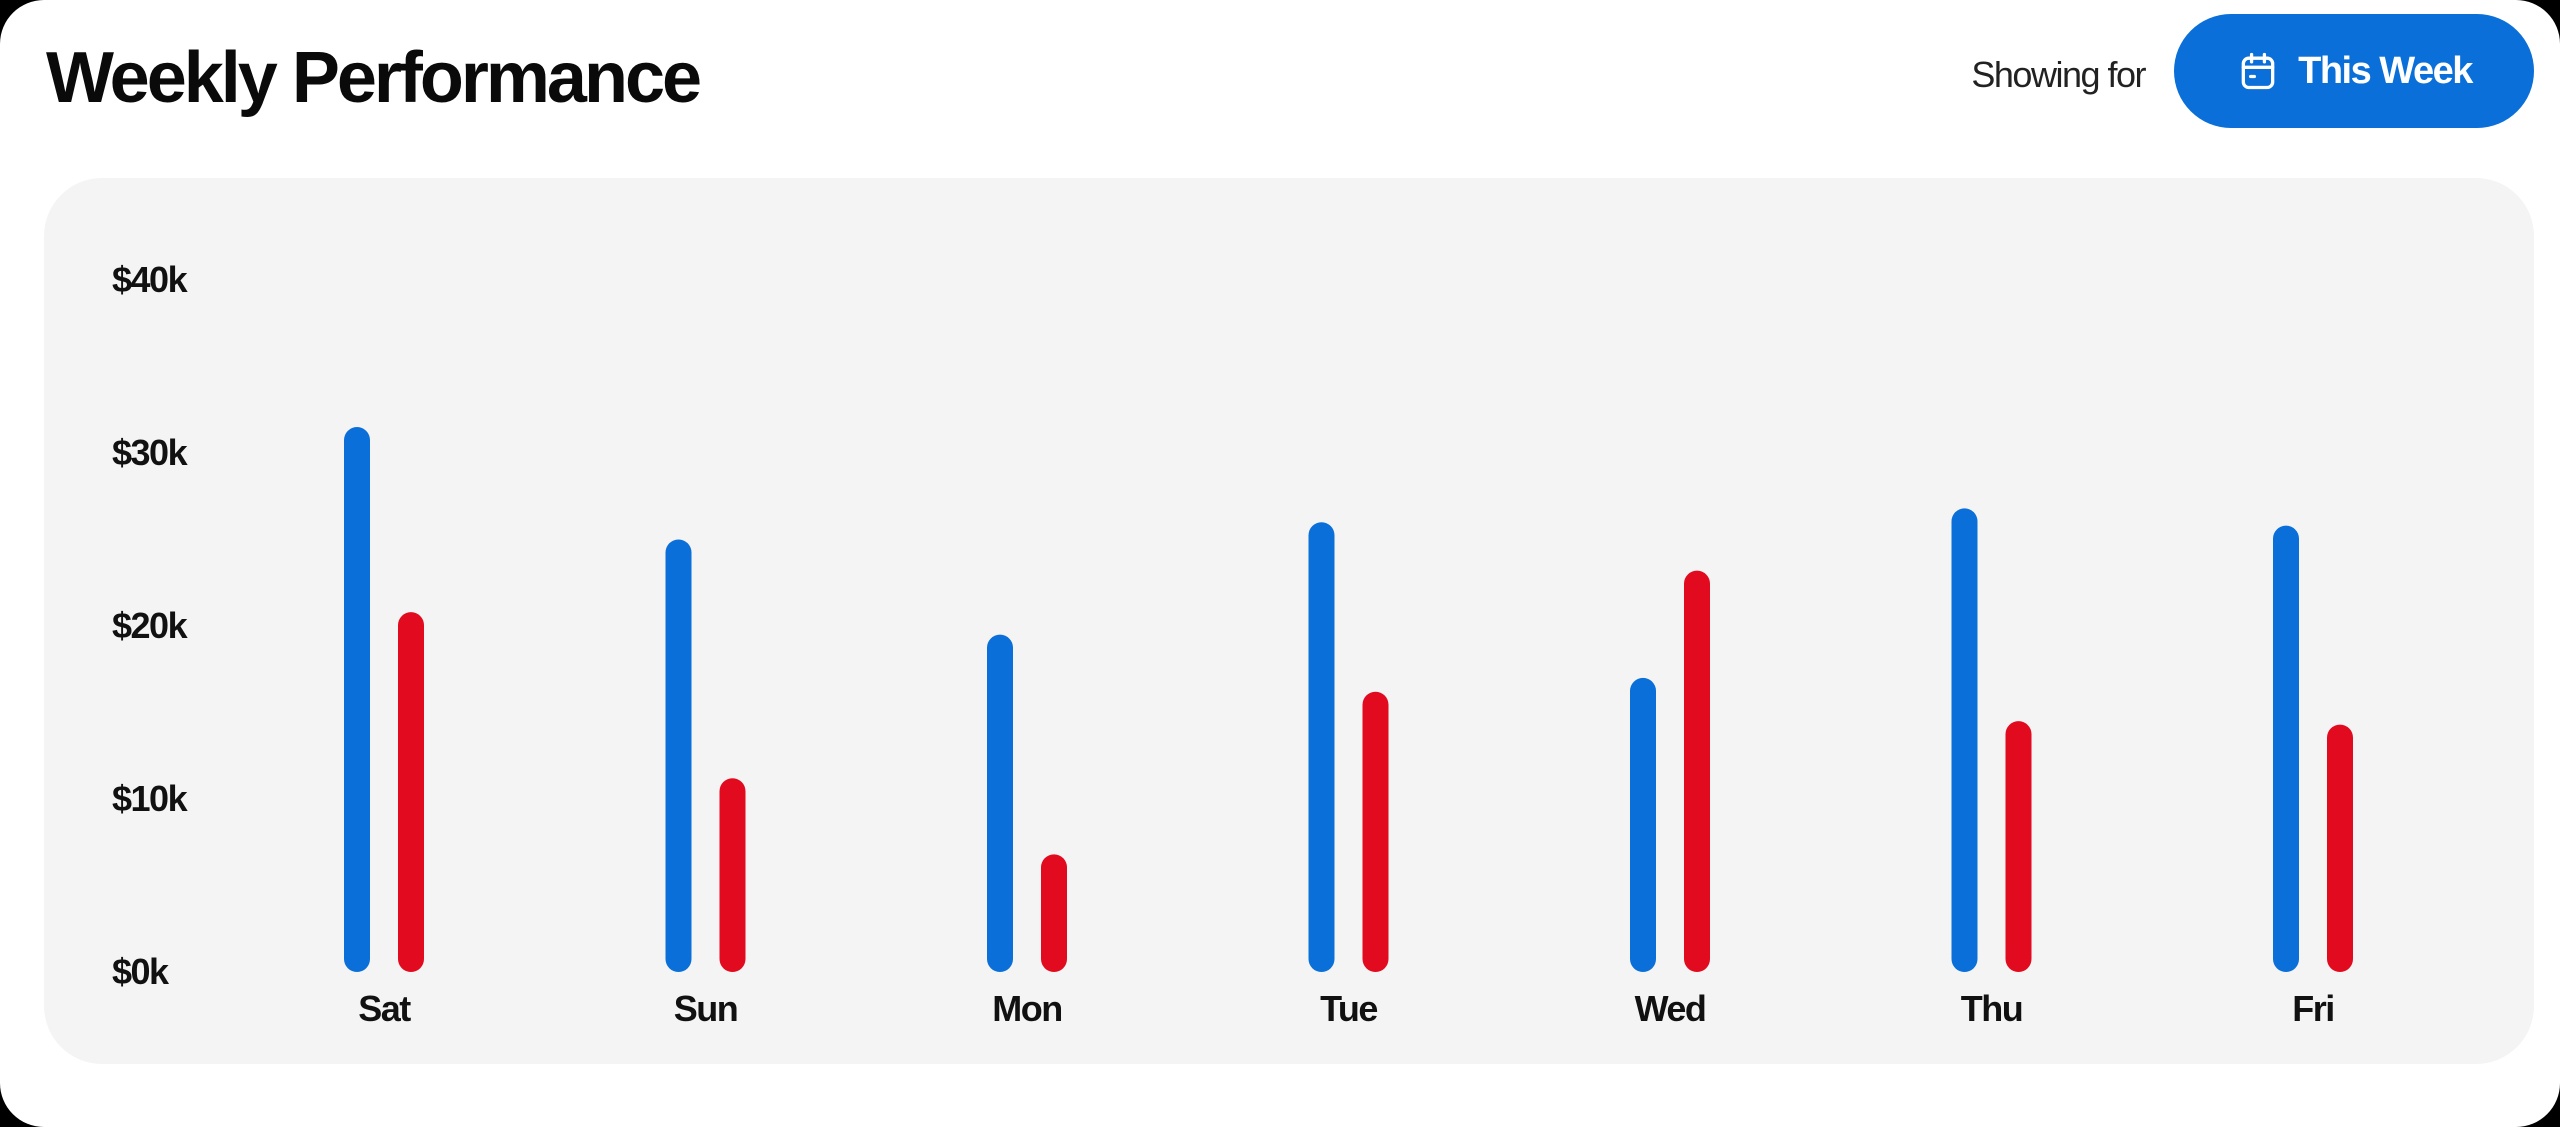  What do you see at coordinates (150, 452) in the screenshot?
I see `y-tick-label: $30k` at bounding box center [150, 452].